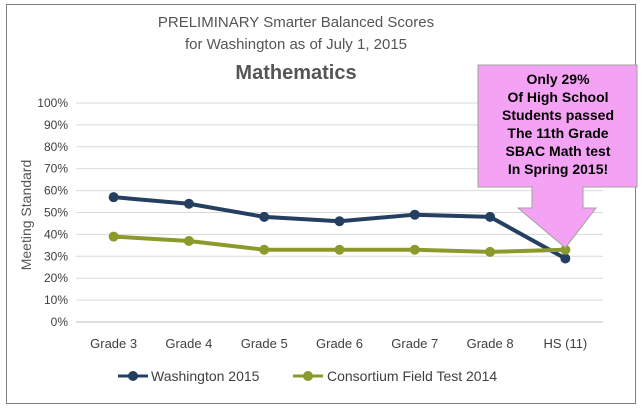  What do you see at coordinates (490, 343) in the screenshot?
I see `x-tick-label: Grade 8` at bounding box center [490, 343].